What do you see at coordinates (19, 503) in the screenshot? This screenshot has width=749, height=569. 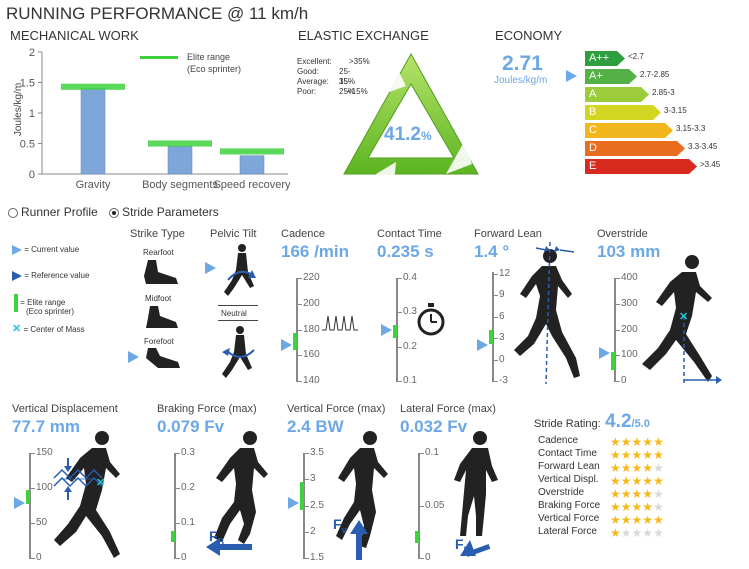 I see `vertical-displacement-current-marker-icon` at bounding box center [19, 503].